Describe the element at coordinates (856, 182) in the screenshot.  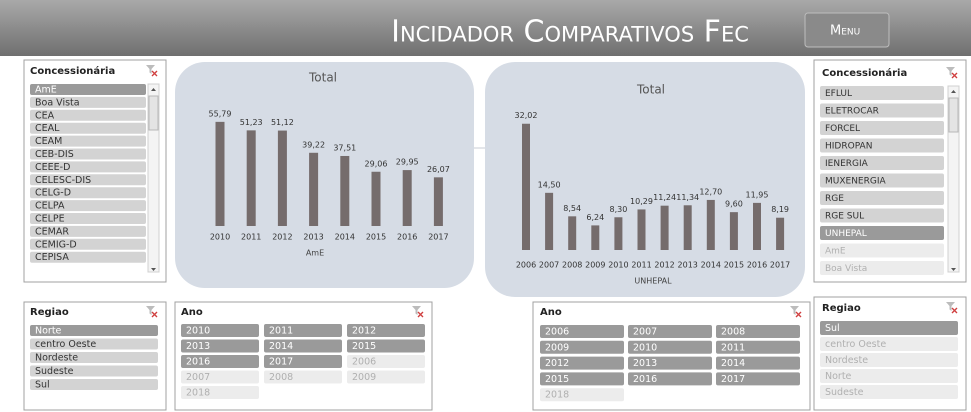
I see `slicer-item-label: MUXENERGIA` at that location.